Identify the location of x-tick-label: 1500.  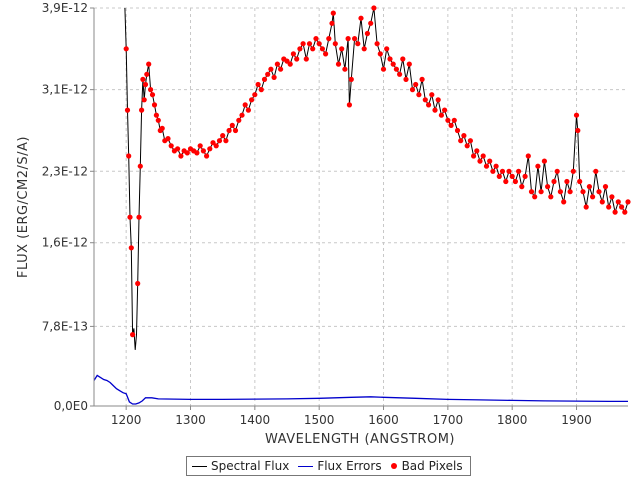
(319, 420).